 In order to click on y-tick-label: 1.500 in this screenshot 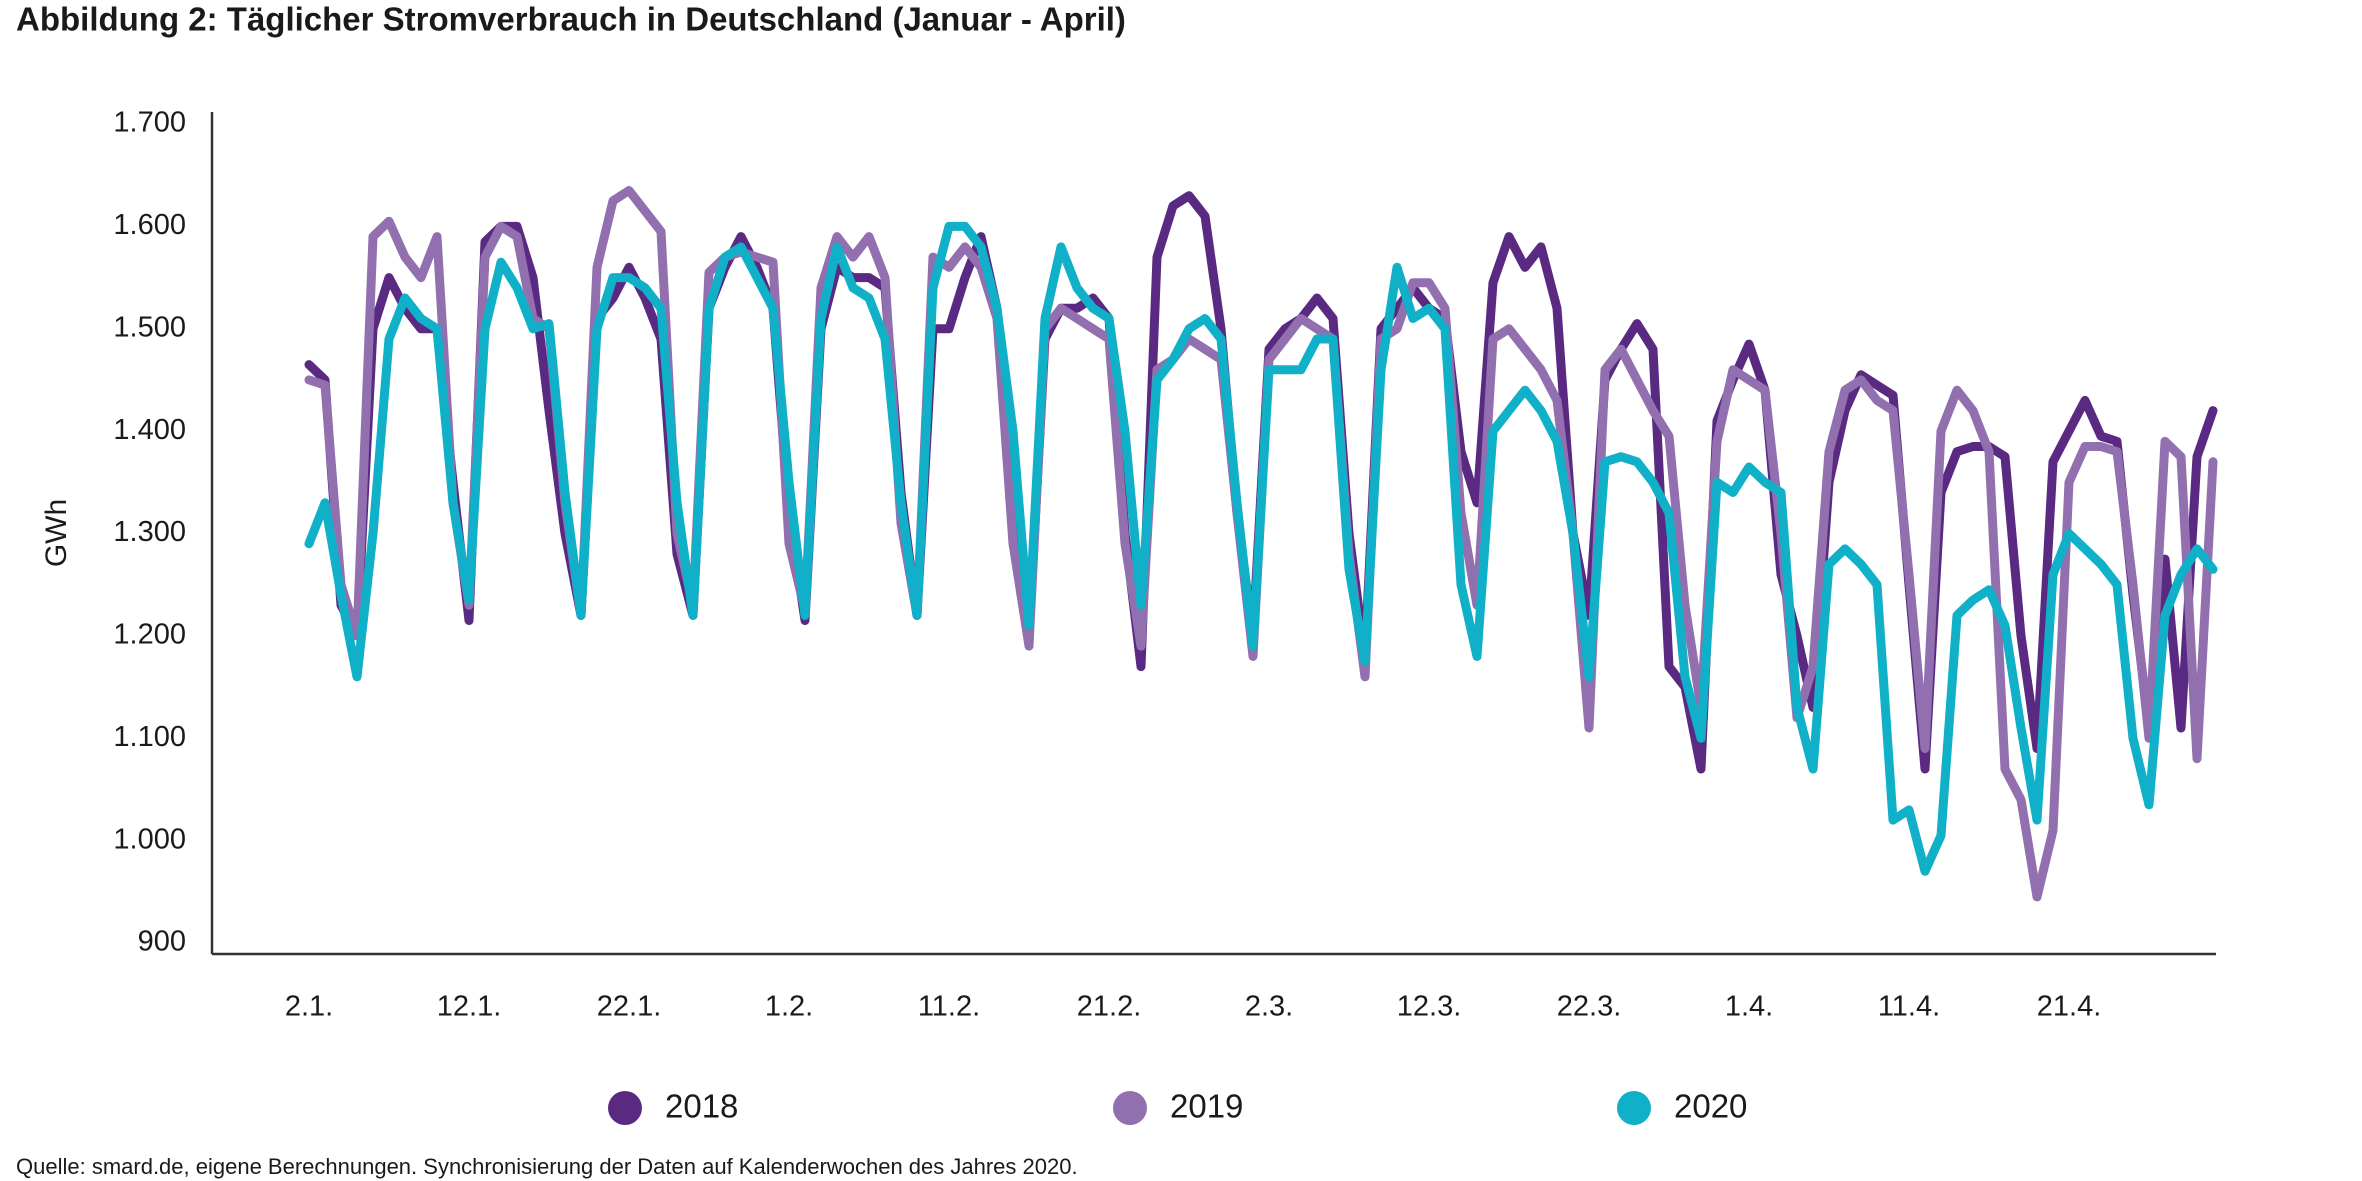, I will do `click(149, 327)`.